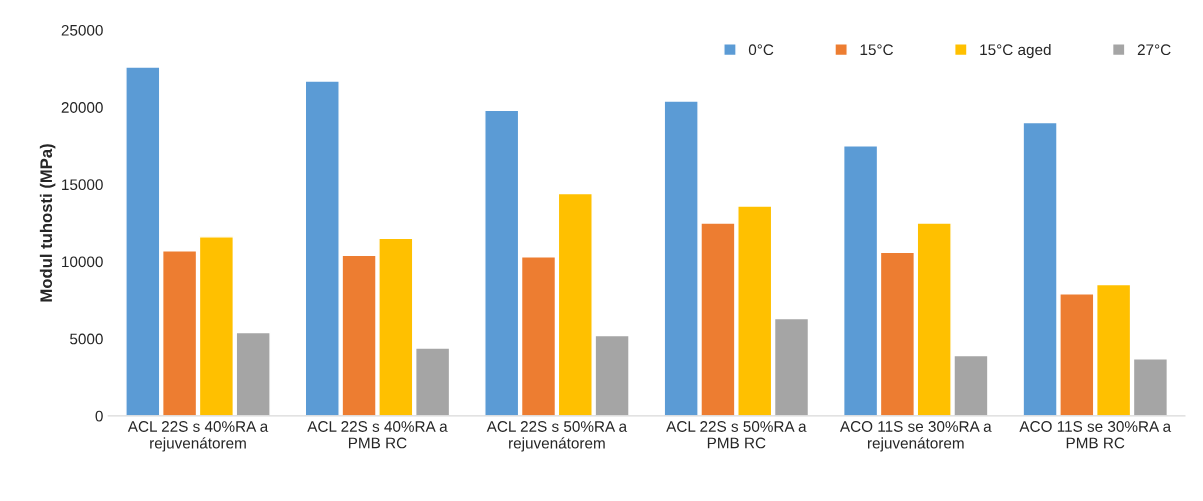 The image size is (1203, 501). I want to click on x-tick-label: ACO 11S se 30%RA a PMB RC, so click(1095, 435).